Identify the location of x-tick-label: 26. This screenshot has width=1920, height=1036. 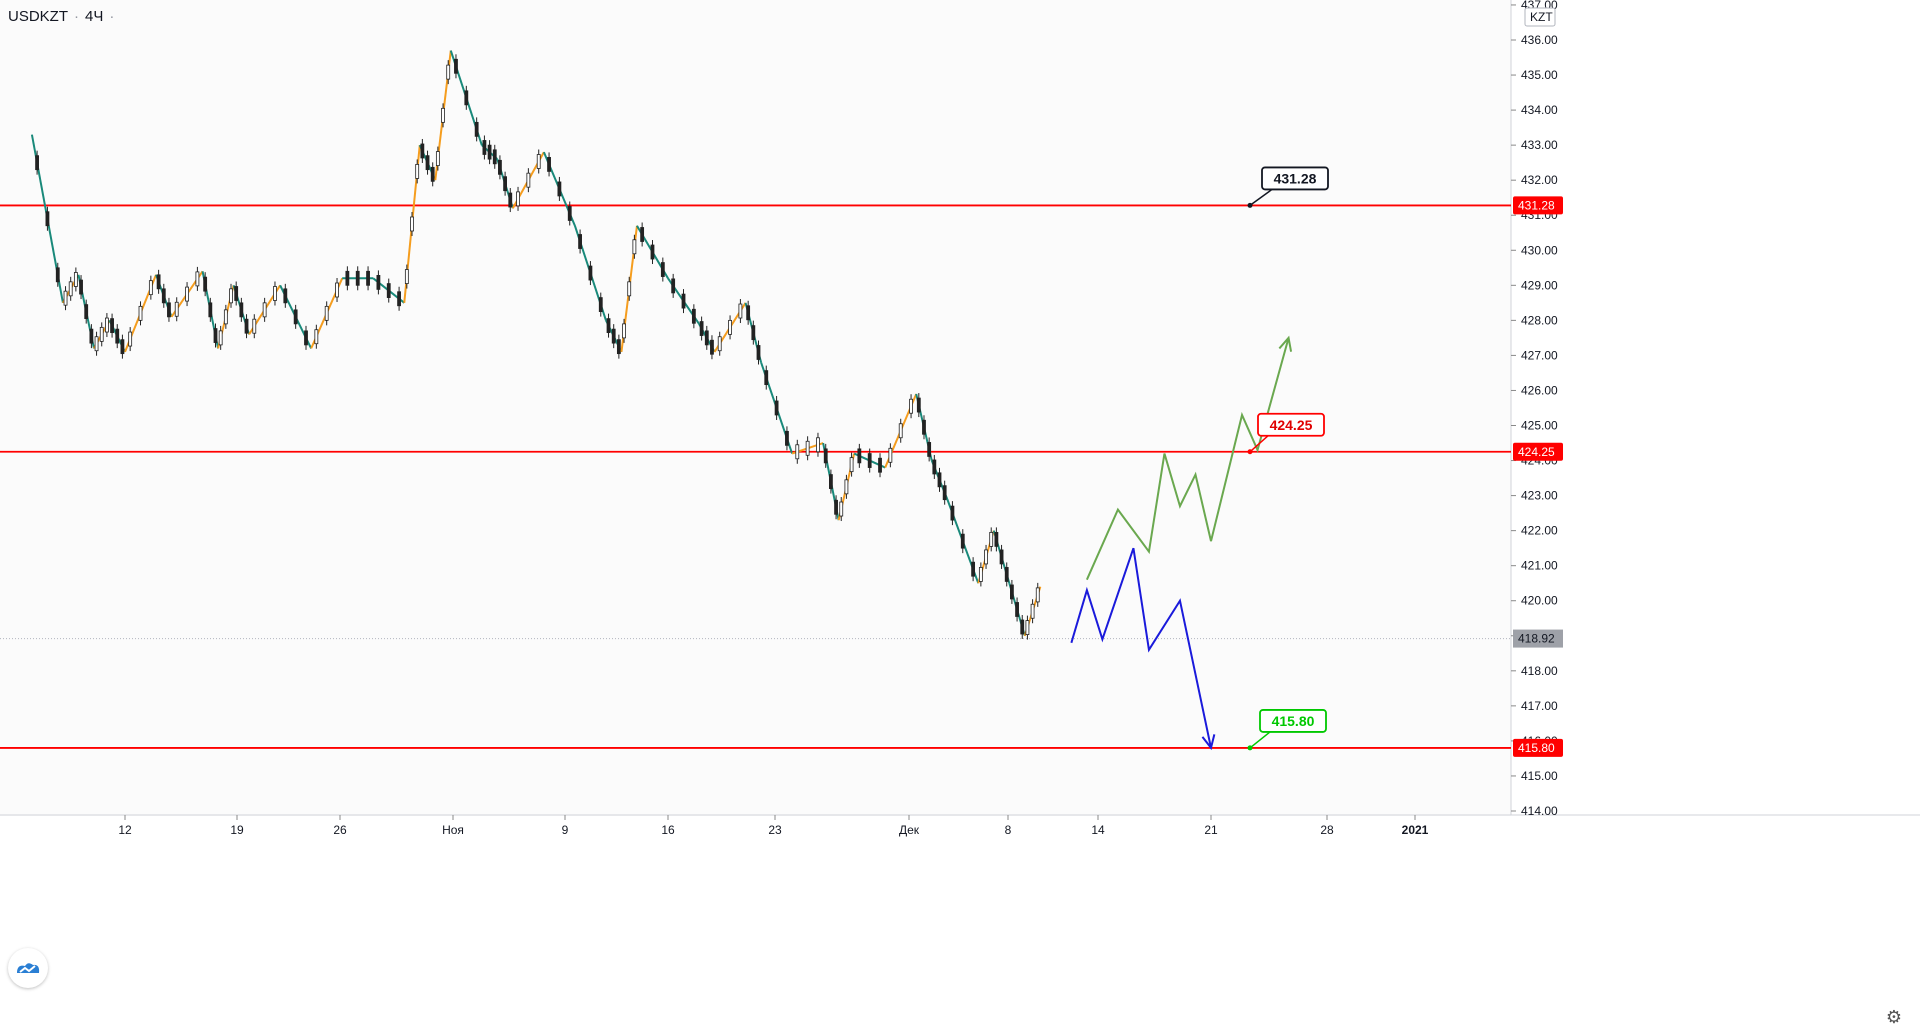
(340, 830).